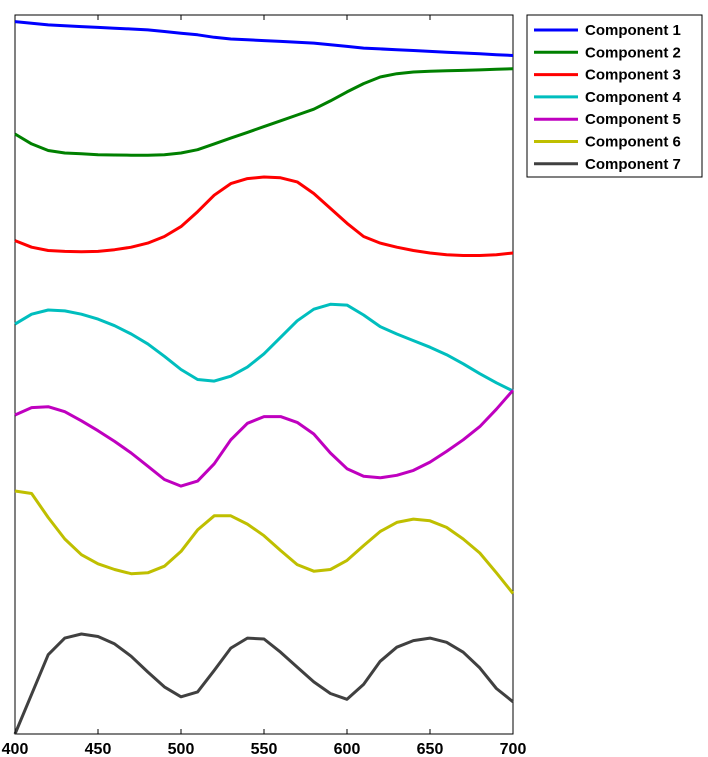 The height and width of the screenshot is (757, 708). What do you see at coordinates (633, 75) in the screenshot?
I see `legend-label-3: Component 3` at bounding box center [633, 75].